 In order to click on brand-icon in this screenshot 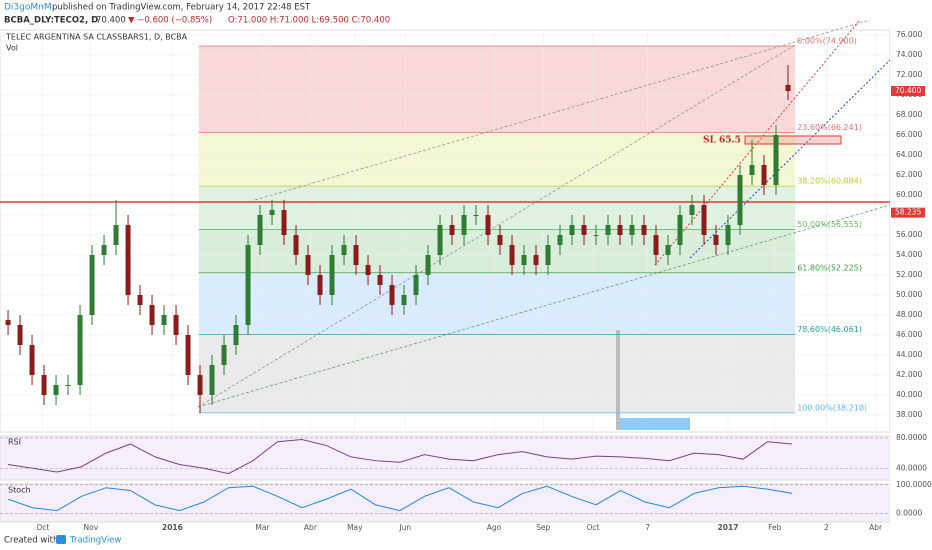, I will do `click(61, 539)`.